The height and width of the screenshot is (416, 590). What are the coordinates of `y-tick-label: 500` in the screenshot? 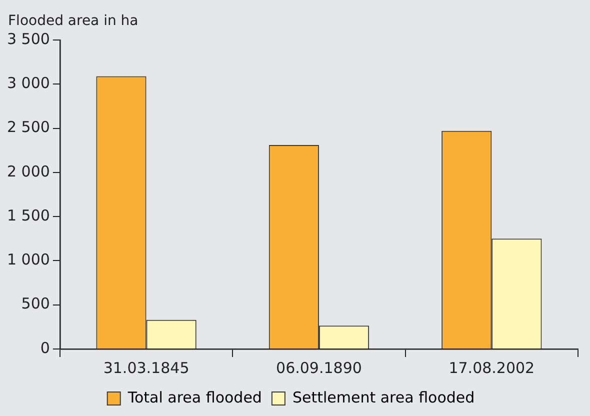 It's located at (35, 303).